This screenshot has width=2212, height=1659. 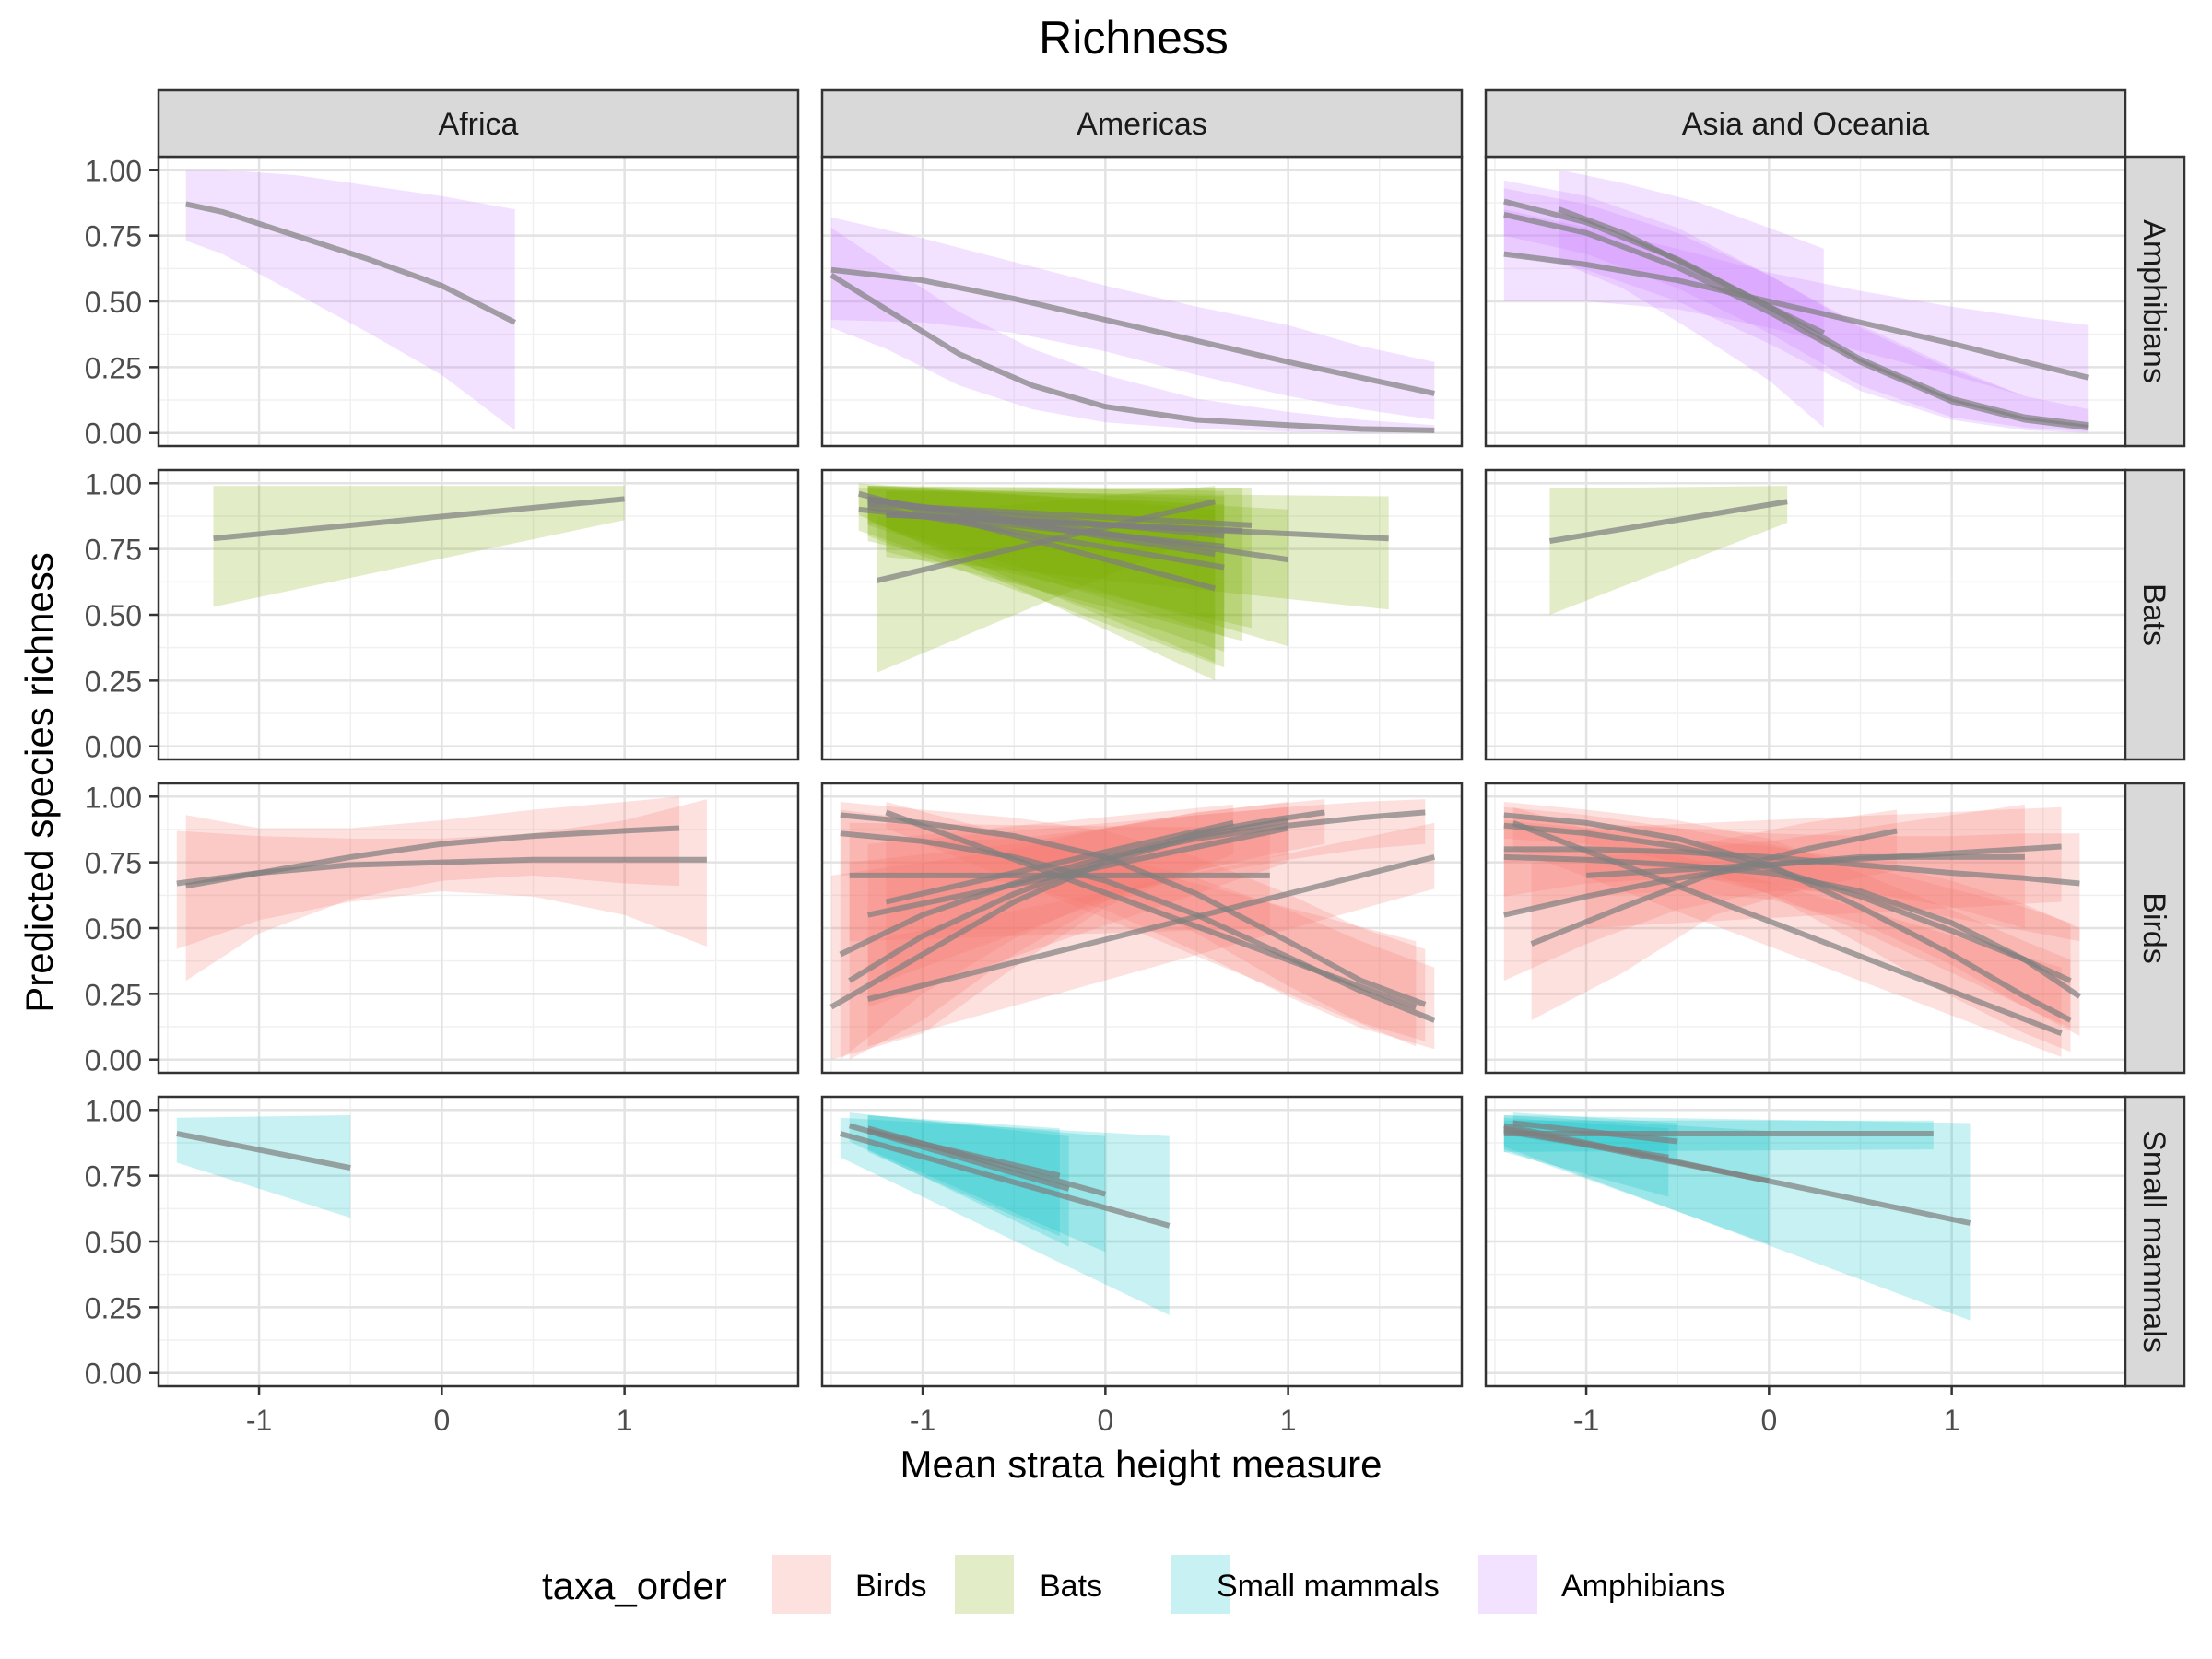 I want to click on strip-small-mammals, so click(x=2155, y=1241).